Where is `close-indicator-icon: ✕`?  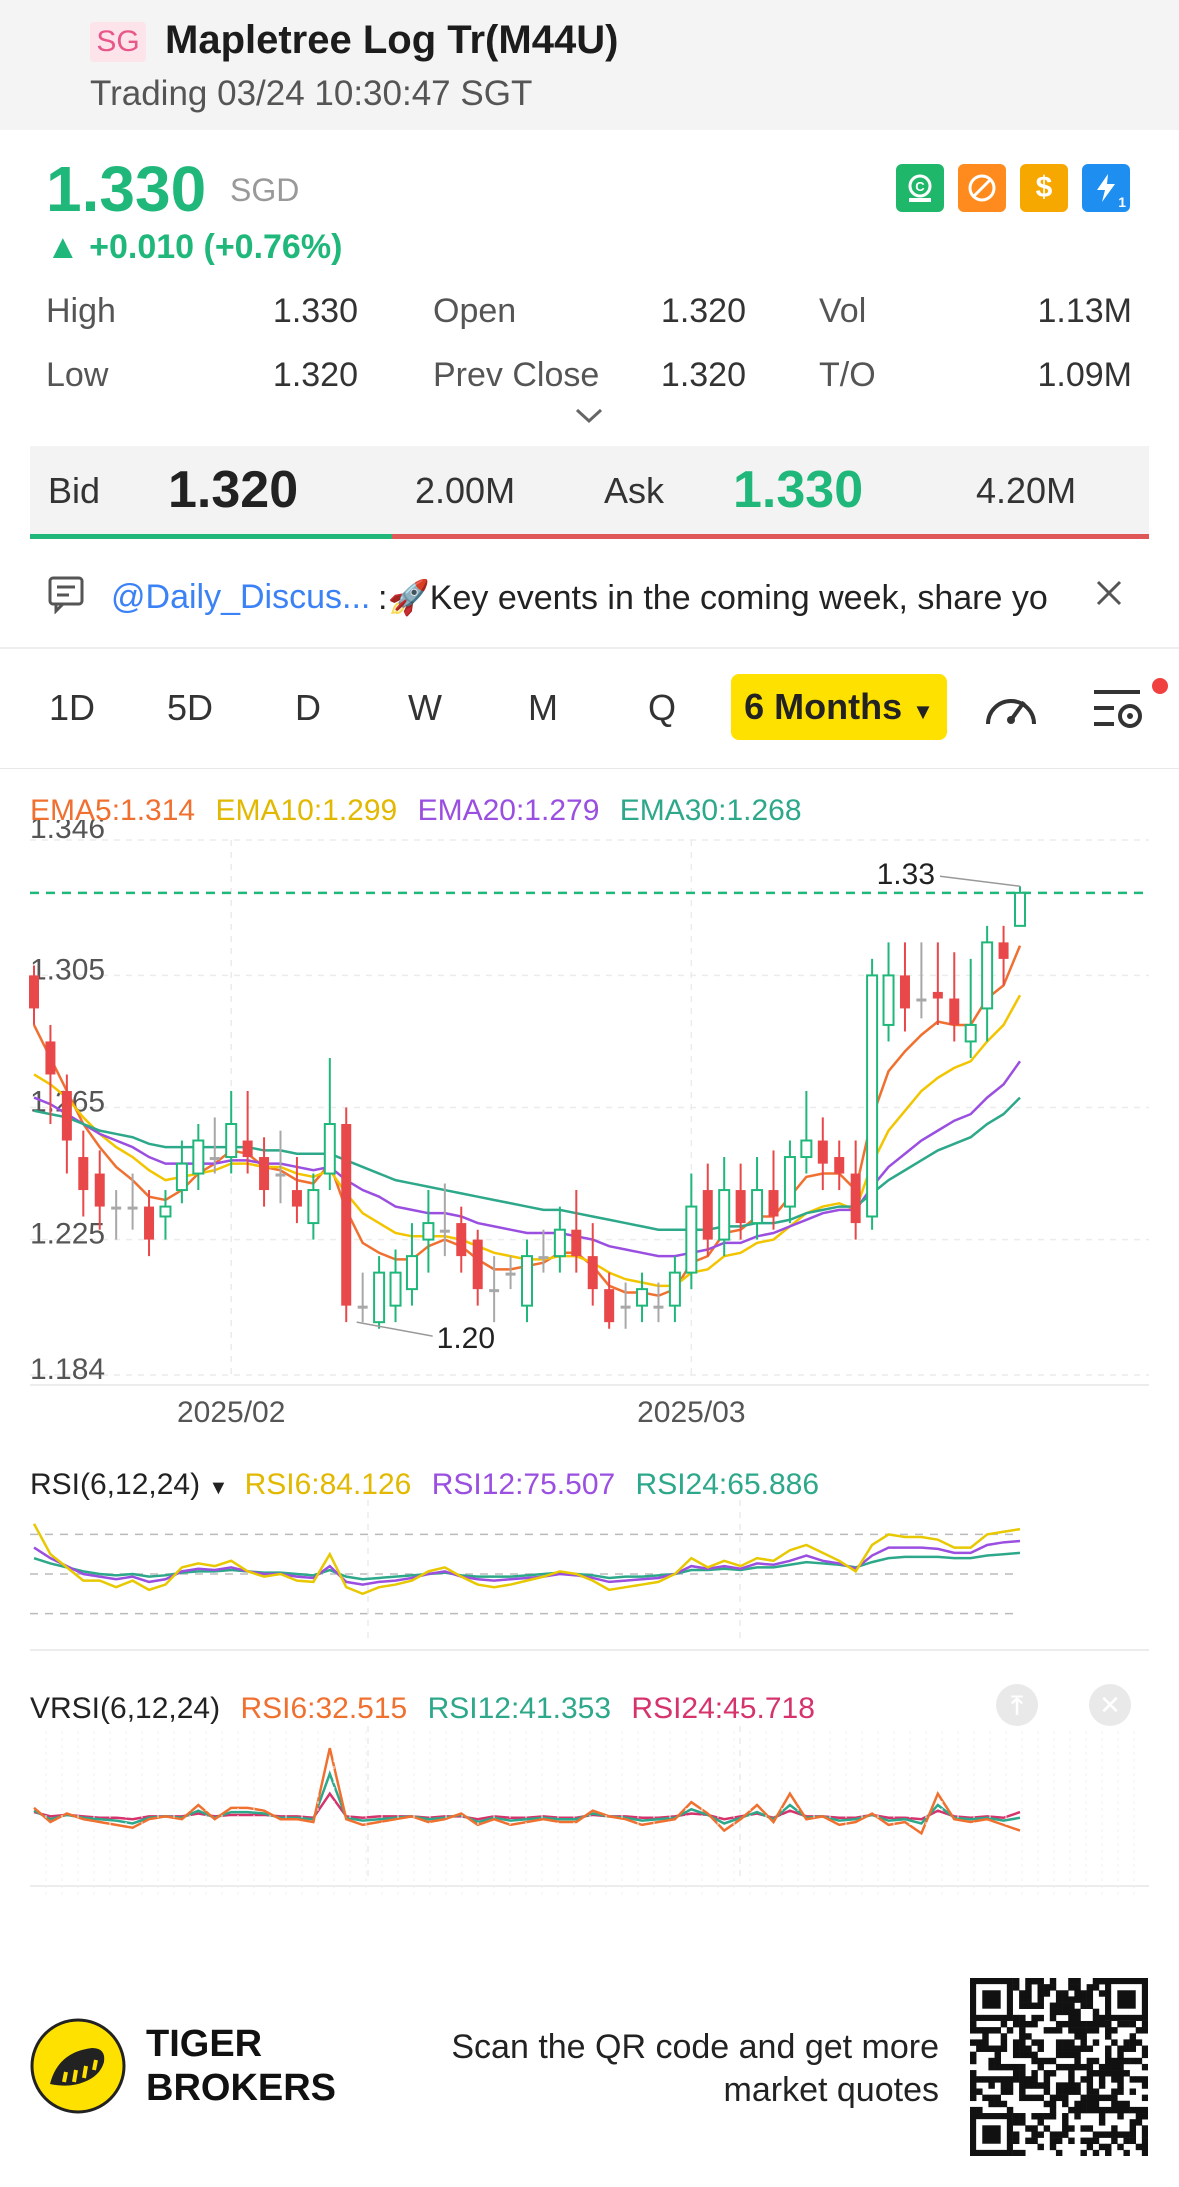 close-indicator-icon: ✕ is located at coordinates (1110, 1705).